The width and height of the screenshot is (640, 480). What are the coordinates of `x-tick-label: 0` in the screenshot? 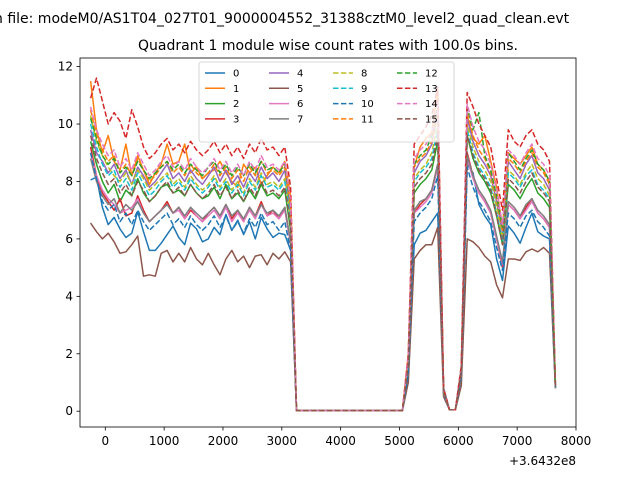 It's located at (105, 441).